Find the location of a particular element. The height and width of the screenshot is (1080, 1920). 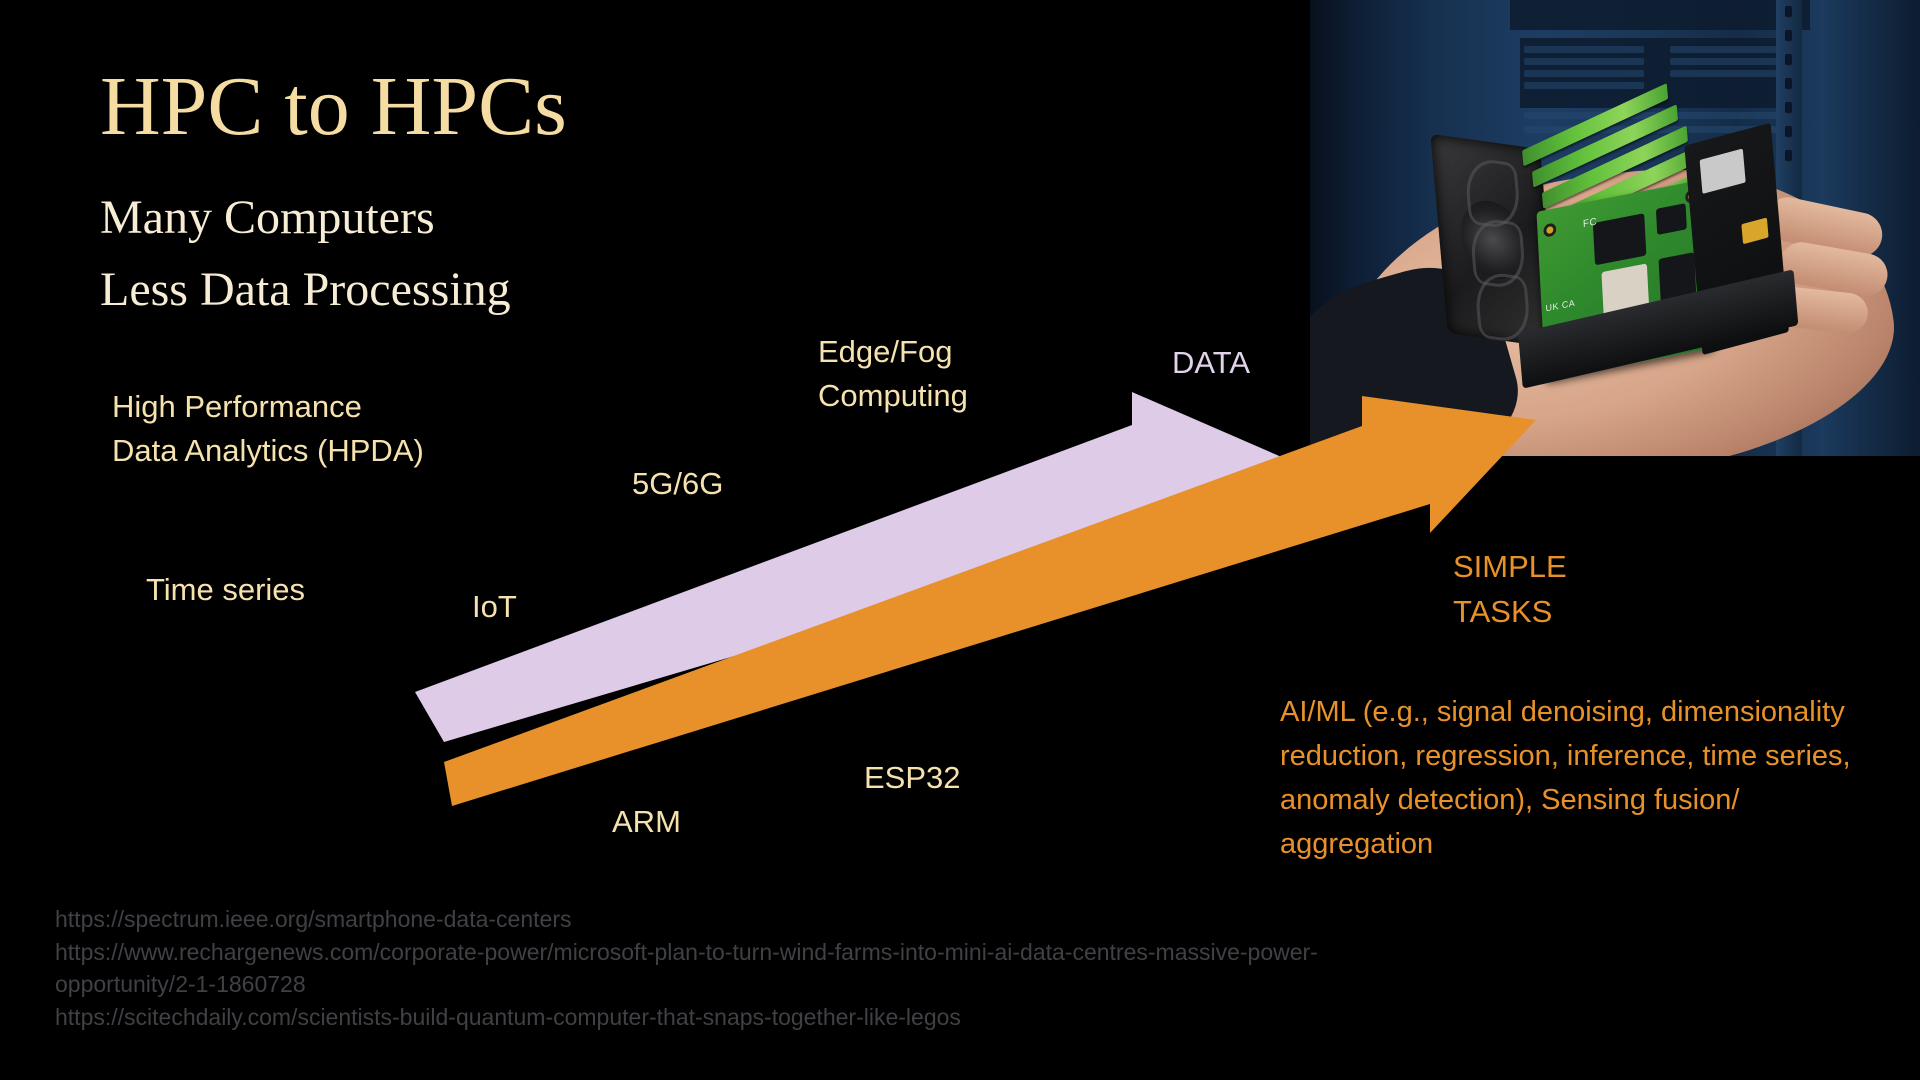

reference-link-2-continued: opportunity/2-1-1860728 is located at coordinates (180, 984).